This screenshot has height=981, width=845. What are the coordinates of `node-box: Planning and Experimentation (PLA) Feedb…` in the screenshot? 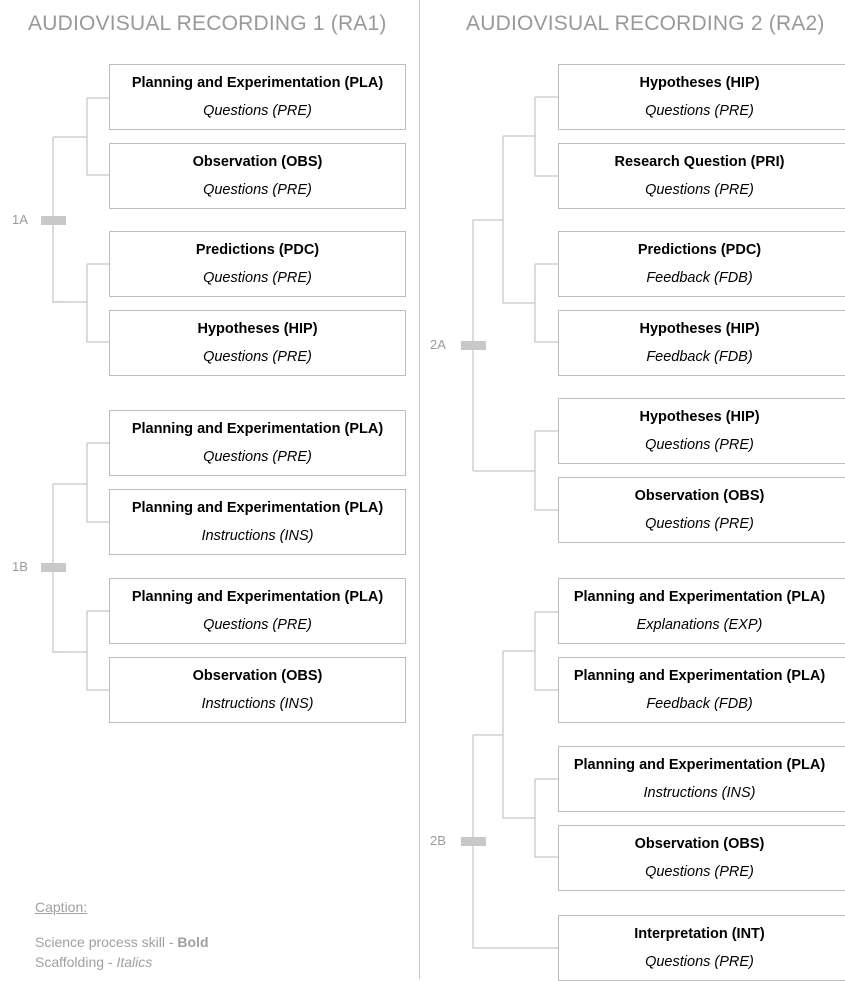 It's located at (701, 690).